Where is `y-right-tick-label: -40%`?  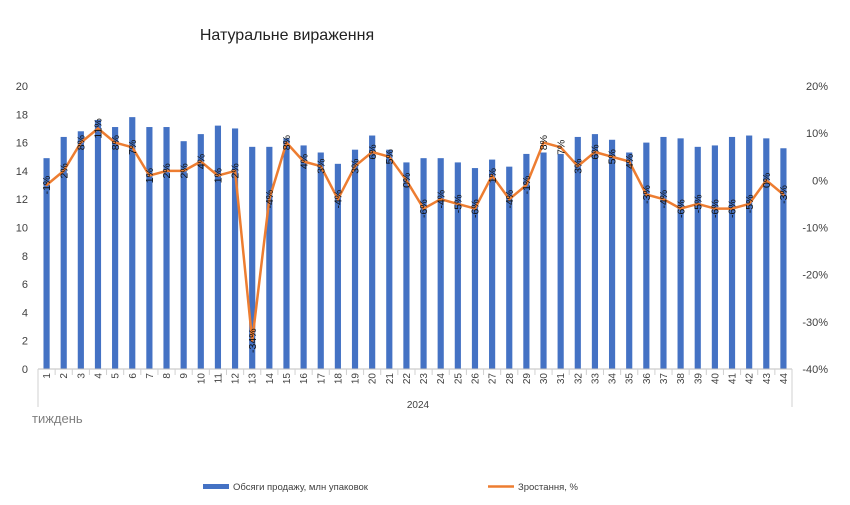
y-right-tick-label: -40% is located at coordinates (815, 370).